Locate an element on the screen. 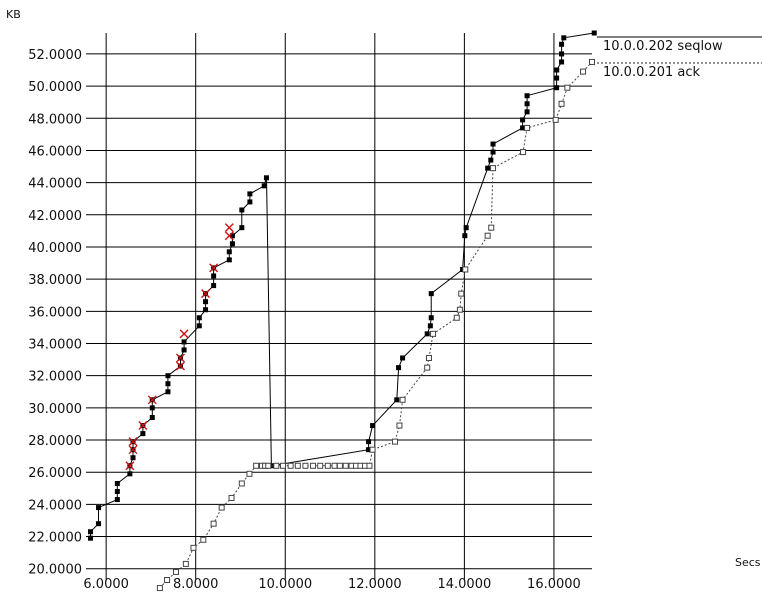  x-axis: 6.0000 8.0000 10.0000 12.0000 14.0000 16.0000 is located at coordinates (331, 584).